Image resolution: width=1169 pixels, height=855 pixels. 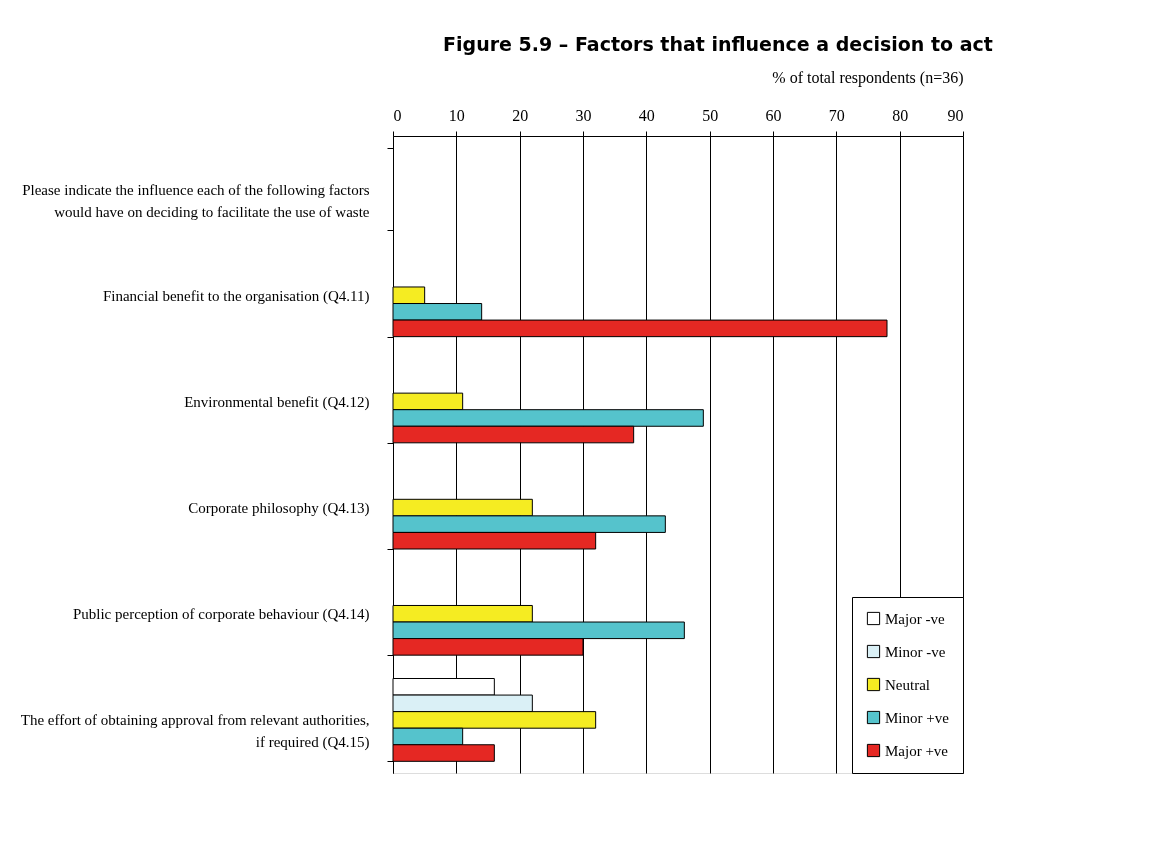 What do you see at coordinates (868, 77) in the screenshot?
I see `x-axis-title: % of total respondents (n=36)` at bounding box center [868, 77].